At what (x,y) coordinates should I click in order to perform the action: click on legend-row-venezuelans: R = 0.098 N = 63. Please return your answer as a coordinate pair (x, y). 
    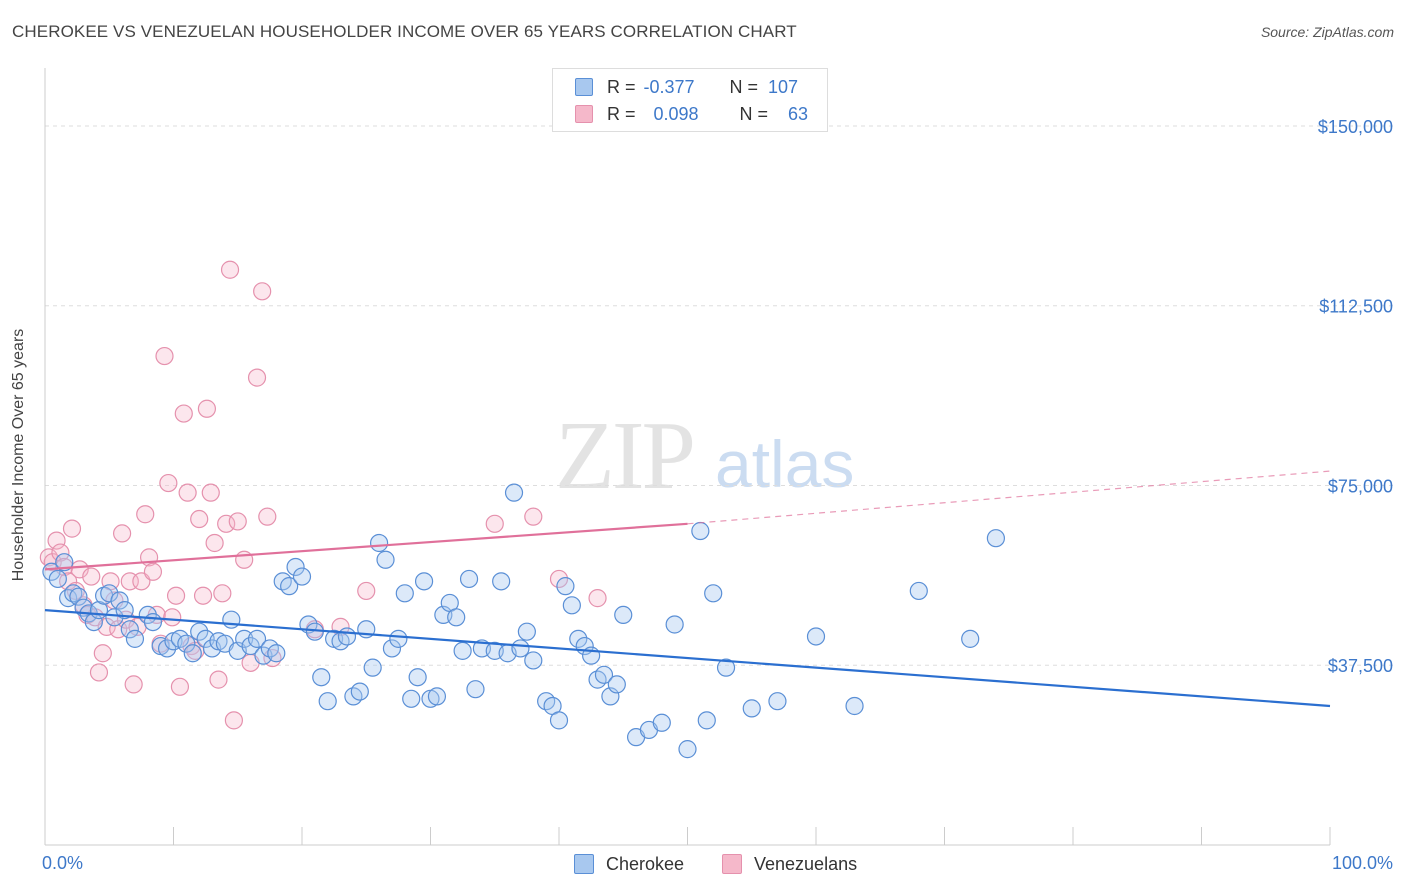
    Looking at the image, I should click on (691, 114).